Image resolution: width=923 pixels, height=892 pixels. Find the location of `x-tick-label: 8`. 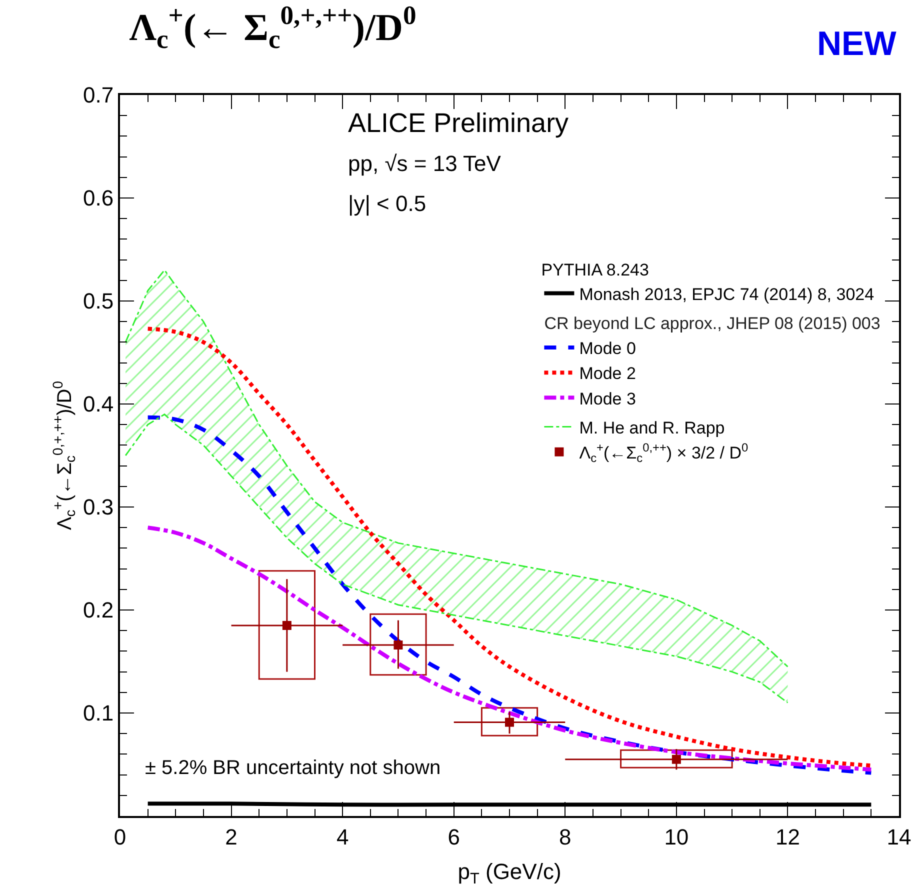

x-tick-label: 8 is located at coordinates (565, 837).